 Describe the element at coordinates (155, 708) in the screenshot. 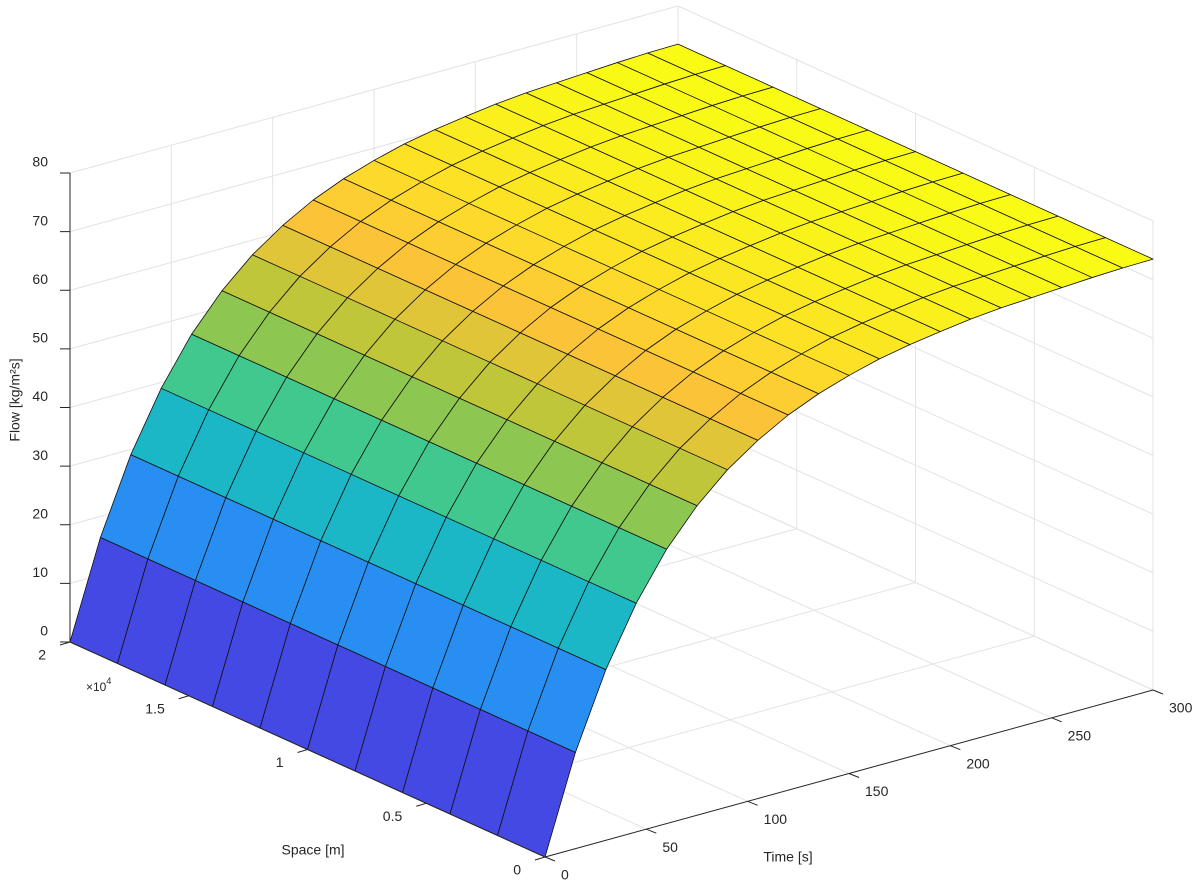

I see `y-tick-label: 1.5` at that location.